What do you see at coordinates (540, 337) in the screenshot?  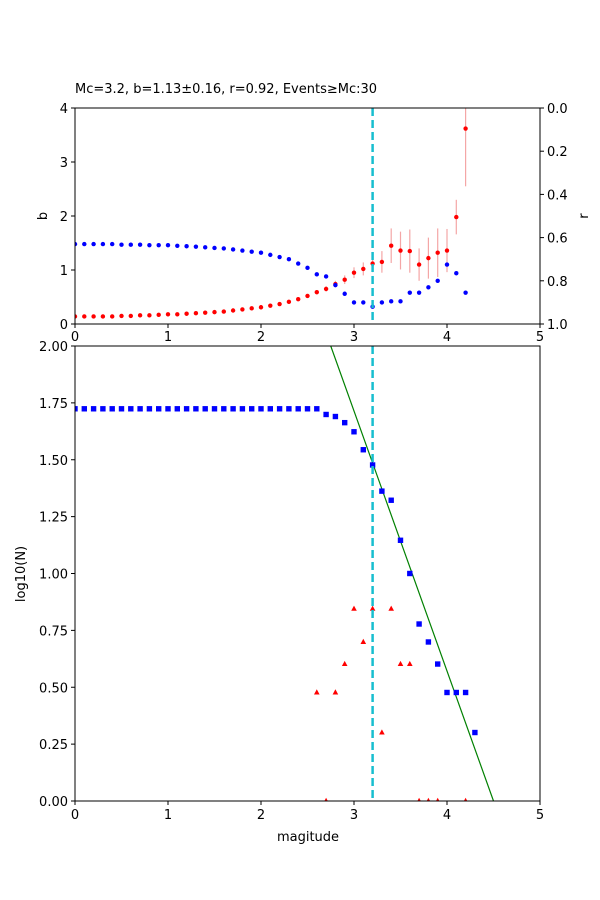 I see `top-xtick-label: 5` at bounding box center [540, 337].